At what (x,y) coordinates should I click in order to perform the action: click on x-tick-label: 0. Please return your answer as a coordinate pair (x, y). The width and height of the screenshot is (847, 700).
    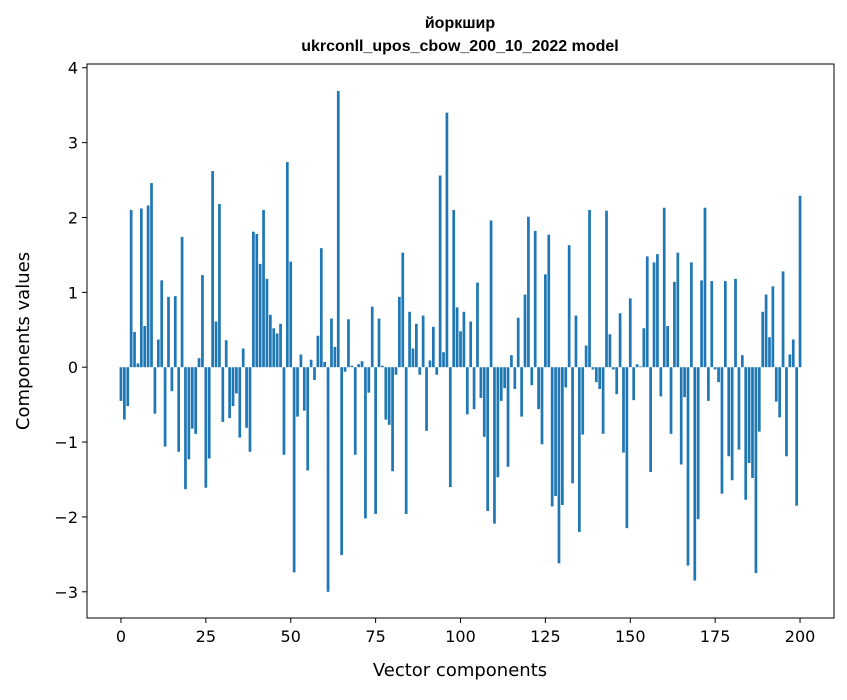
    Looking at the image, I should click on (121, 636).